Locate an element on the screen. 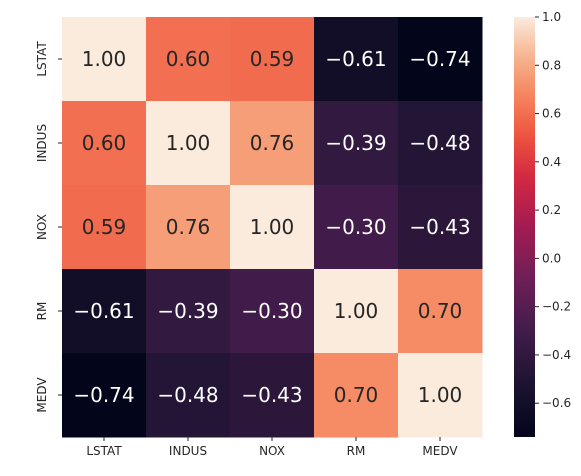 This screenshot has width=581, height=476. x-axis-ticks: LSTAT INDUS NOX RM MEDV is located at coordinates (272, 447).